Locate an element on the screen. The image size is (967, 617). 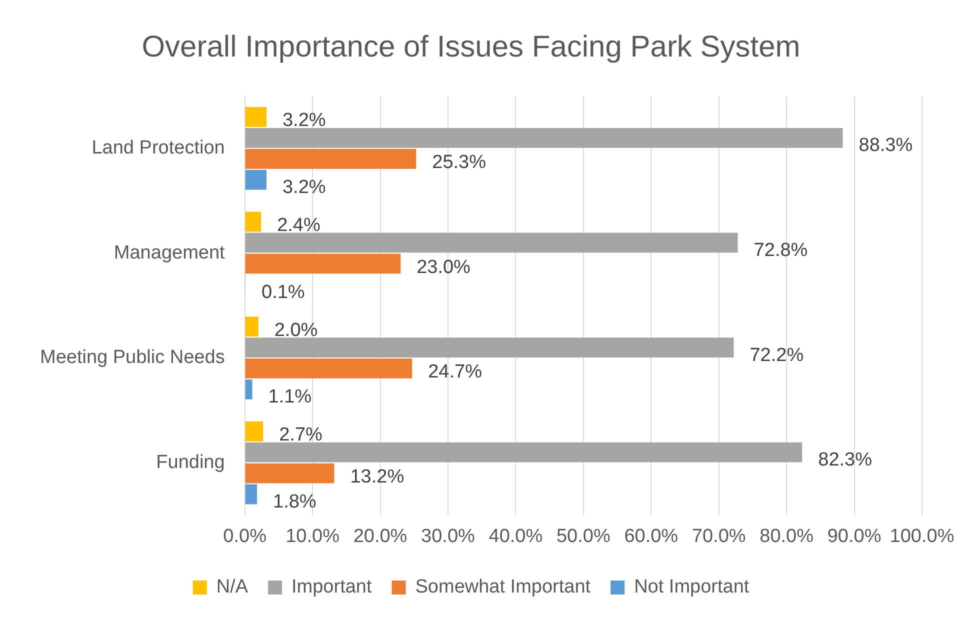
x-tick-label: 90.0% is located at coordinates (854, 536).